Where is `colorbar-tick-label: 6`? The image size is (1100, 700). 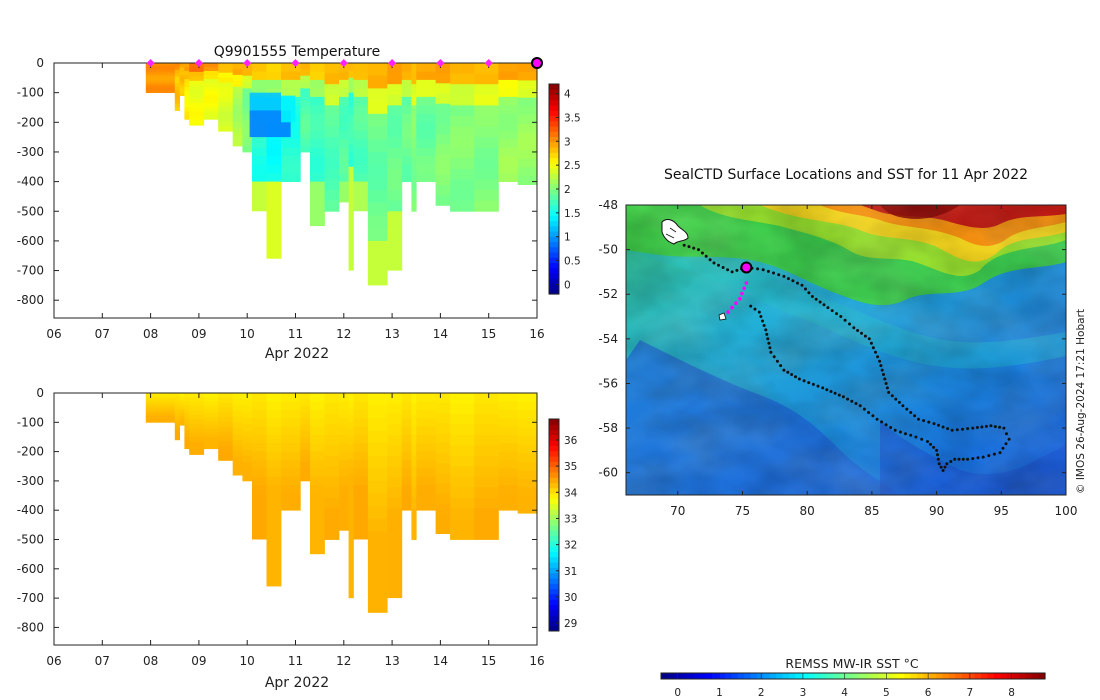
colorbar-tick-label: 6 is located at coordinates (928, 693).